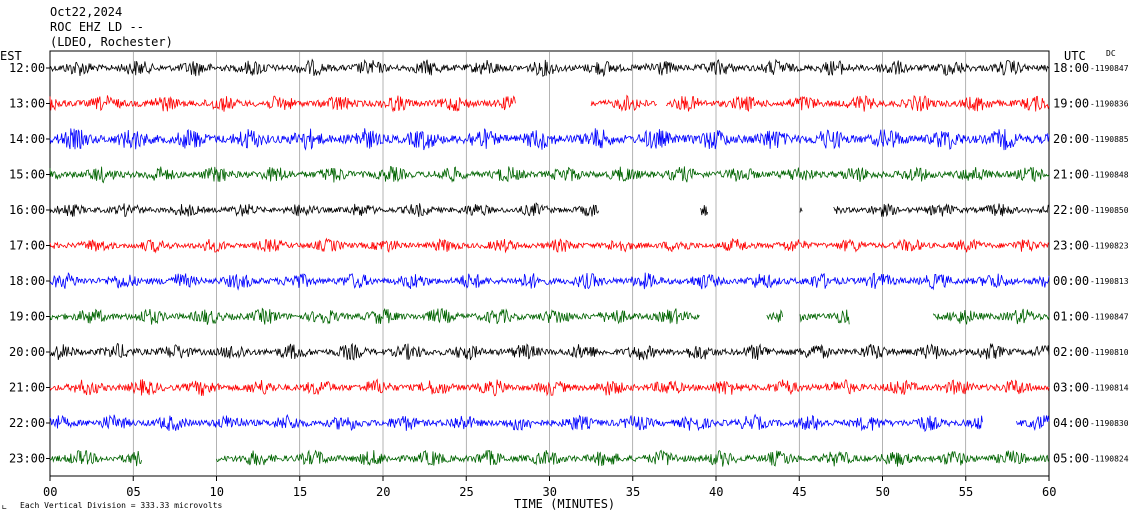 Image resolution: width=1130 pixels, height=519 pixels. Describe the element at coordinates (799, 492) in the screenshot. I see `x-tick-label-45: 45` at that location.